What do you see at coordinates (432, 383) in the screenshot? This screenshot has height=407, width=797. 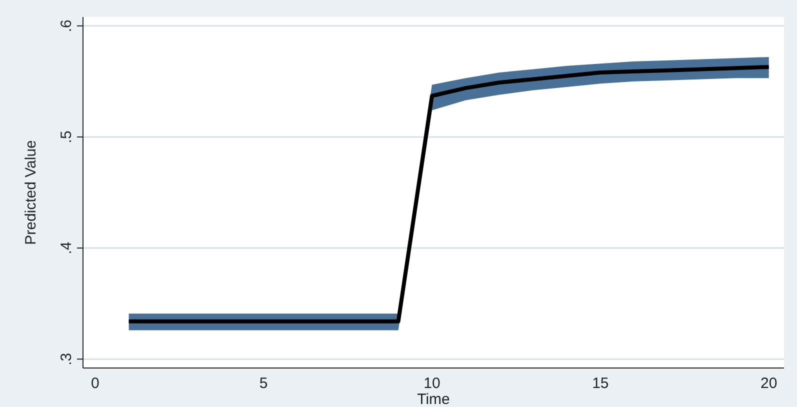 I see `x-tick-label: 10` at bounding box center [432, 383].